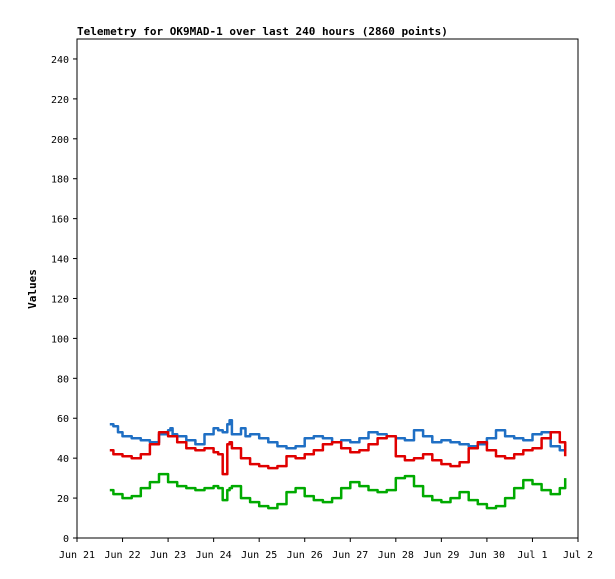 Image resolution: width=615 pixels, height=579 pixels. I want to click on y-tick-label: 200, so click(60, 140).